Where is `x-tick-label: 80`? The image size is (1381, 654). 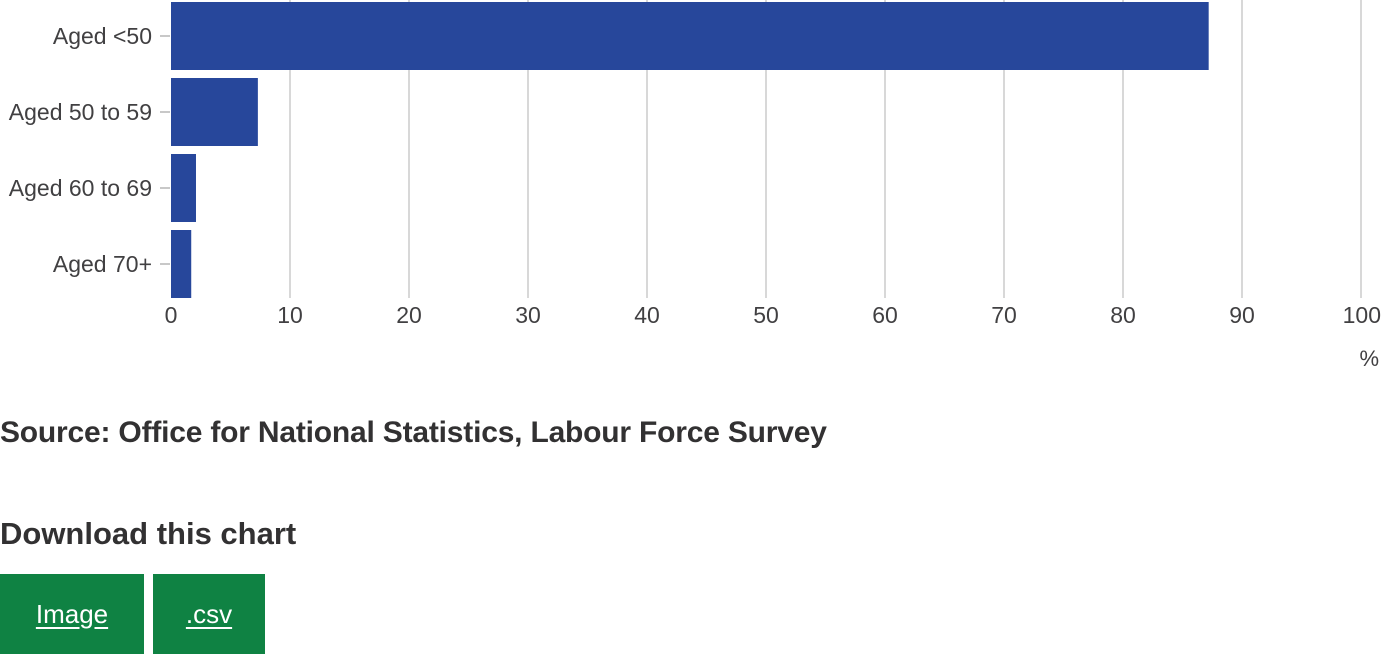 x-tick-label: 80 is located at coordinates (1123, 315).